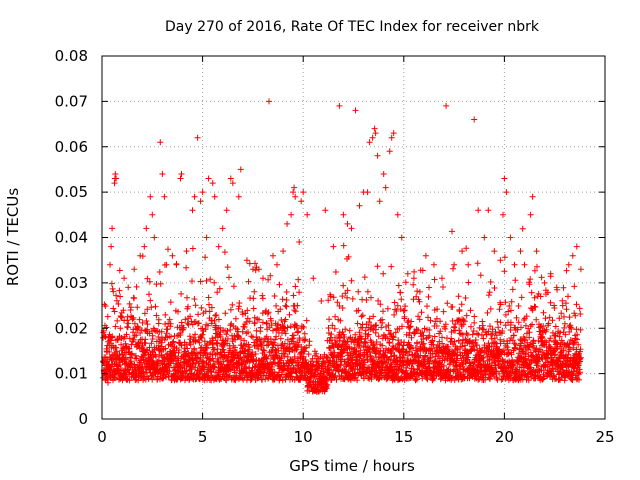  I want to click on y-tick-label: 0.08, so click(71, 56).